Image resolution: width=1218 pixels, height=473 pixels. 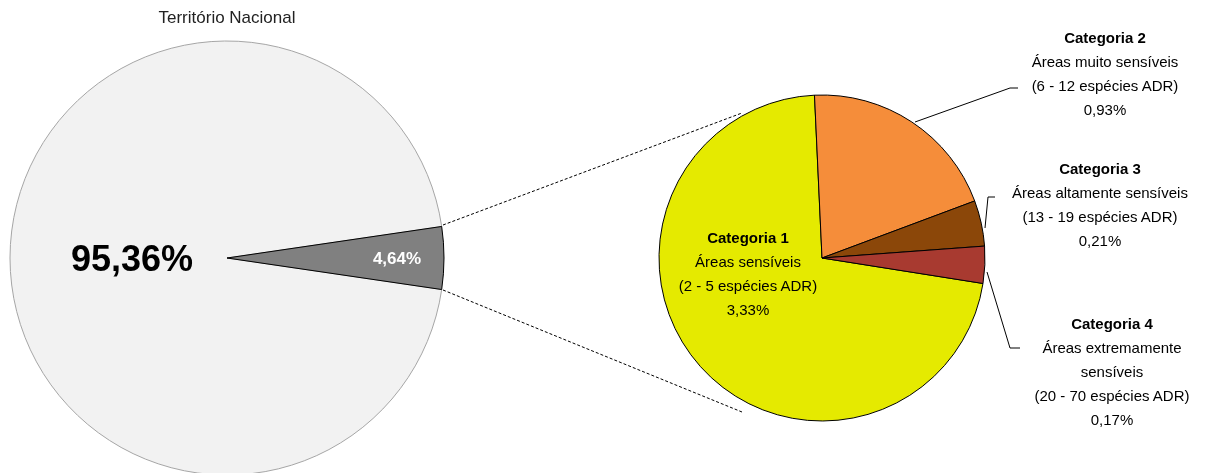 I want to click on slice-label: Categoria 3 Áreas altamente sensíveis (13 - 19 espécies ADR), so click(x=1100, y=192).